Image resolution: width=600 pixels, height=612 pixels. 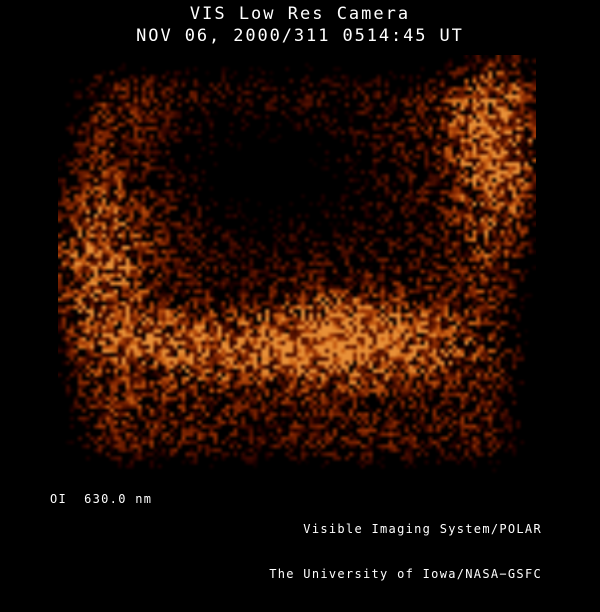 What do you see at coordinates (300, 36) in the screenshot?
I see `observation-timestamp: NOV 06, 2000/311 0514:45 UT` at bounding box center [300, 36].